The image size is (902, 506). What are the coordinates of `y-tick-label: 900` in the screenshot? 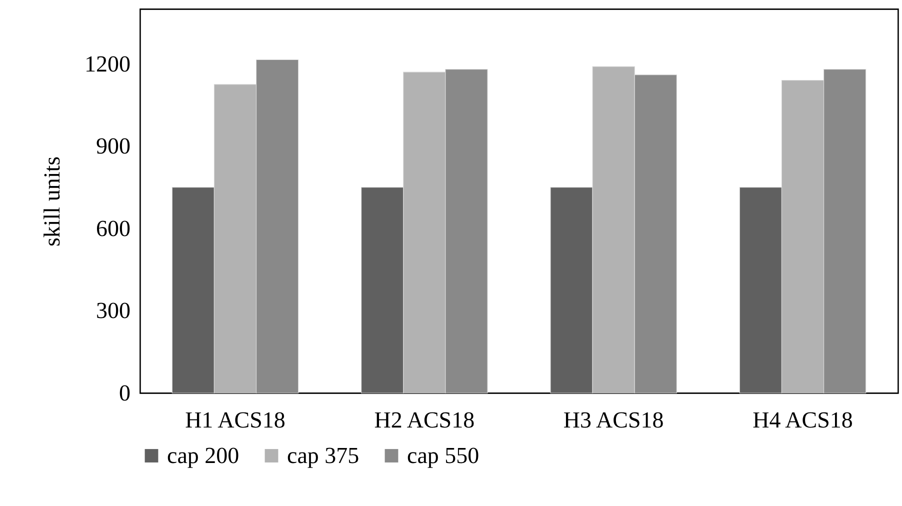 It's located at (113, 146).